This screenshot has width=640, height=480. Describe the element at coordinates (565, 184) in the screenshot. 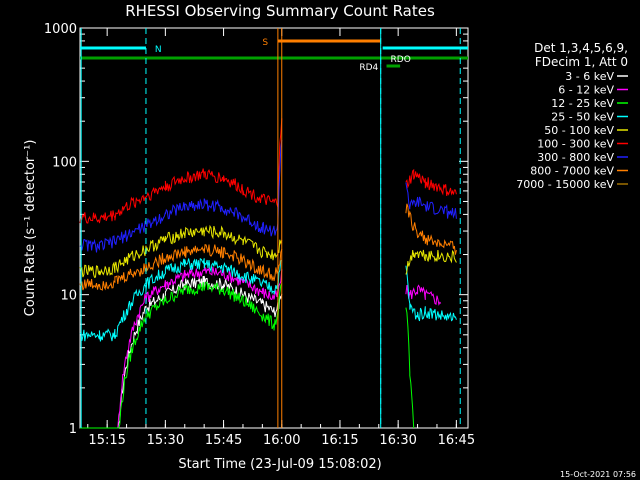

I see `legend-label: 7000 - 15000 keV` at that location.